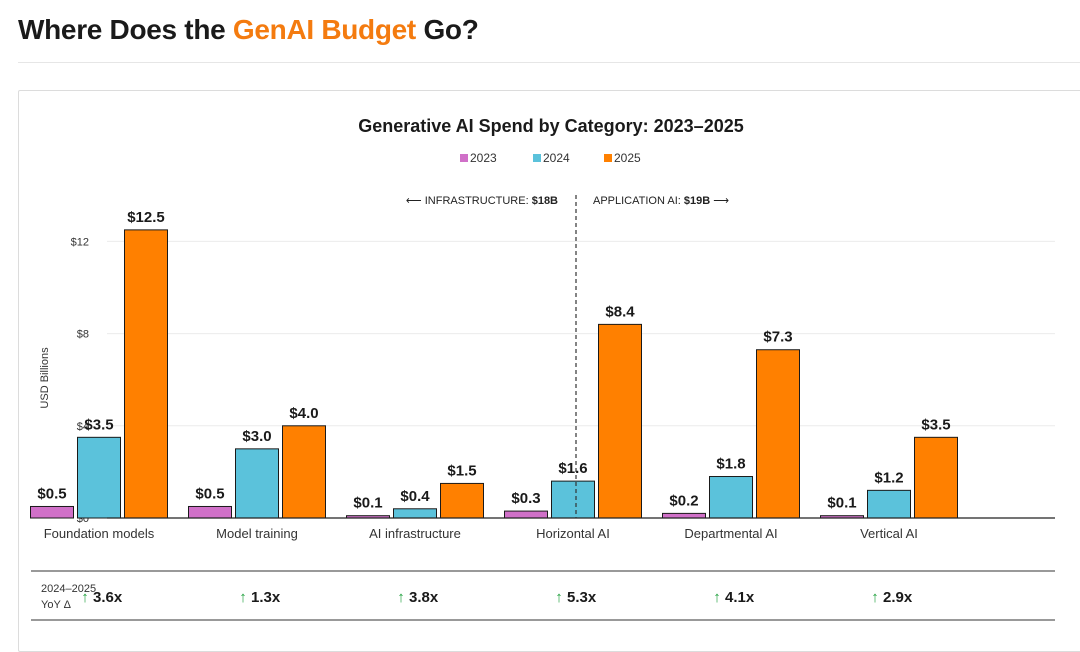  What do you see at coordinates (545, 201) in the screenshot?
I see `infrastructure-annotation-value: $18B` at bounding box center [545, 201].